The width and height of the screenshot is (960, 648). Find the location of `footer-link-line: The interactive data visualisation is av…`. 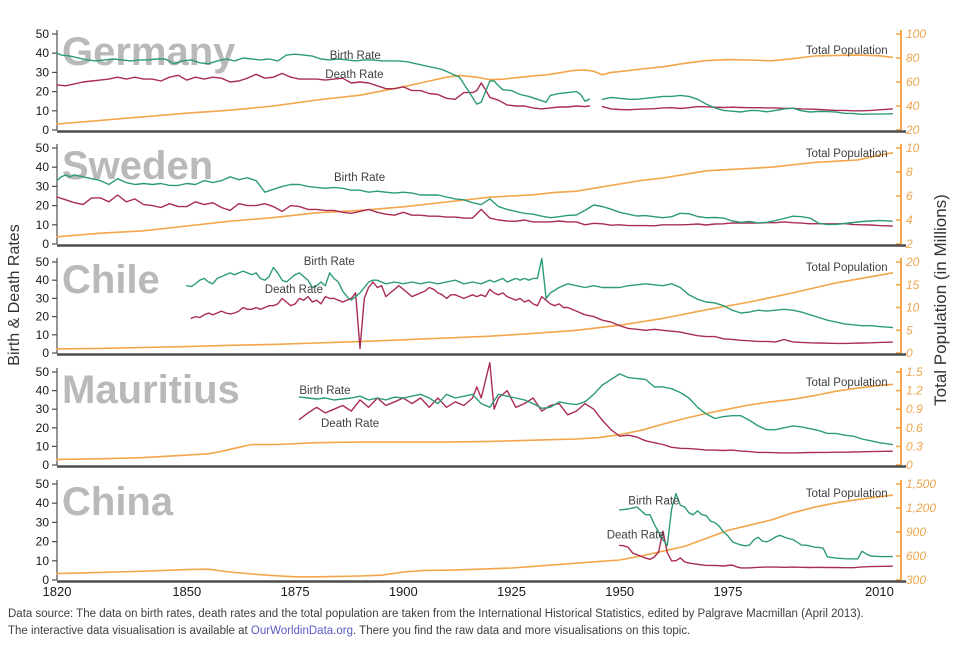

footer-link-line: The interactive data visualisation is av… is located at coordinates (436, 631).